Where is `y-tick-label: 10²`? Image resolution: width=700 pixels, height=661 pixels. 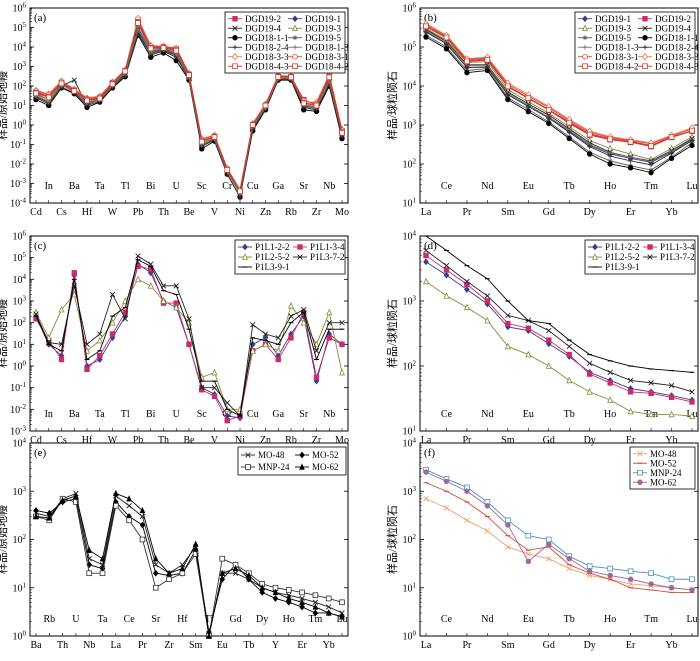
y-tick-label: 10² is located at coordinates (20, 539).